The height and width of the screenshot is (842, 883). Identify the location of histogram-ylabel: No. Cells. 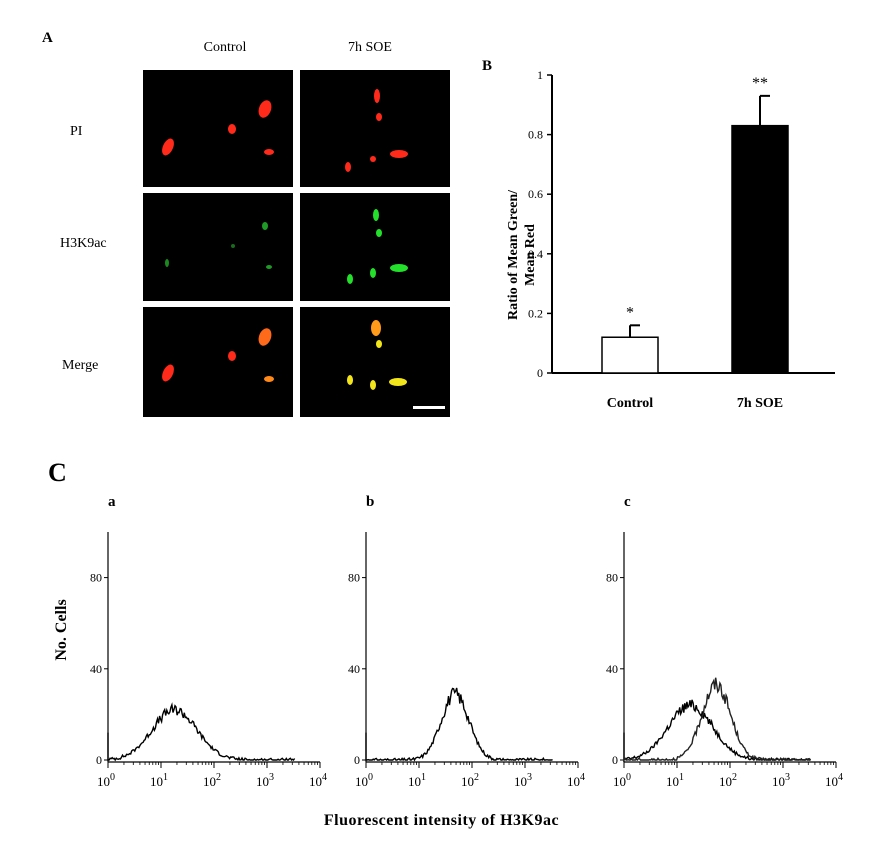
(61, 629).